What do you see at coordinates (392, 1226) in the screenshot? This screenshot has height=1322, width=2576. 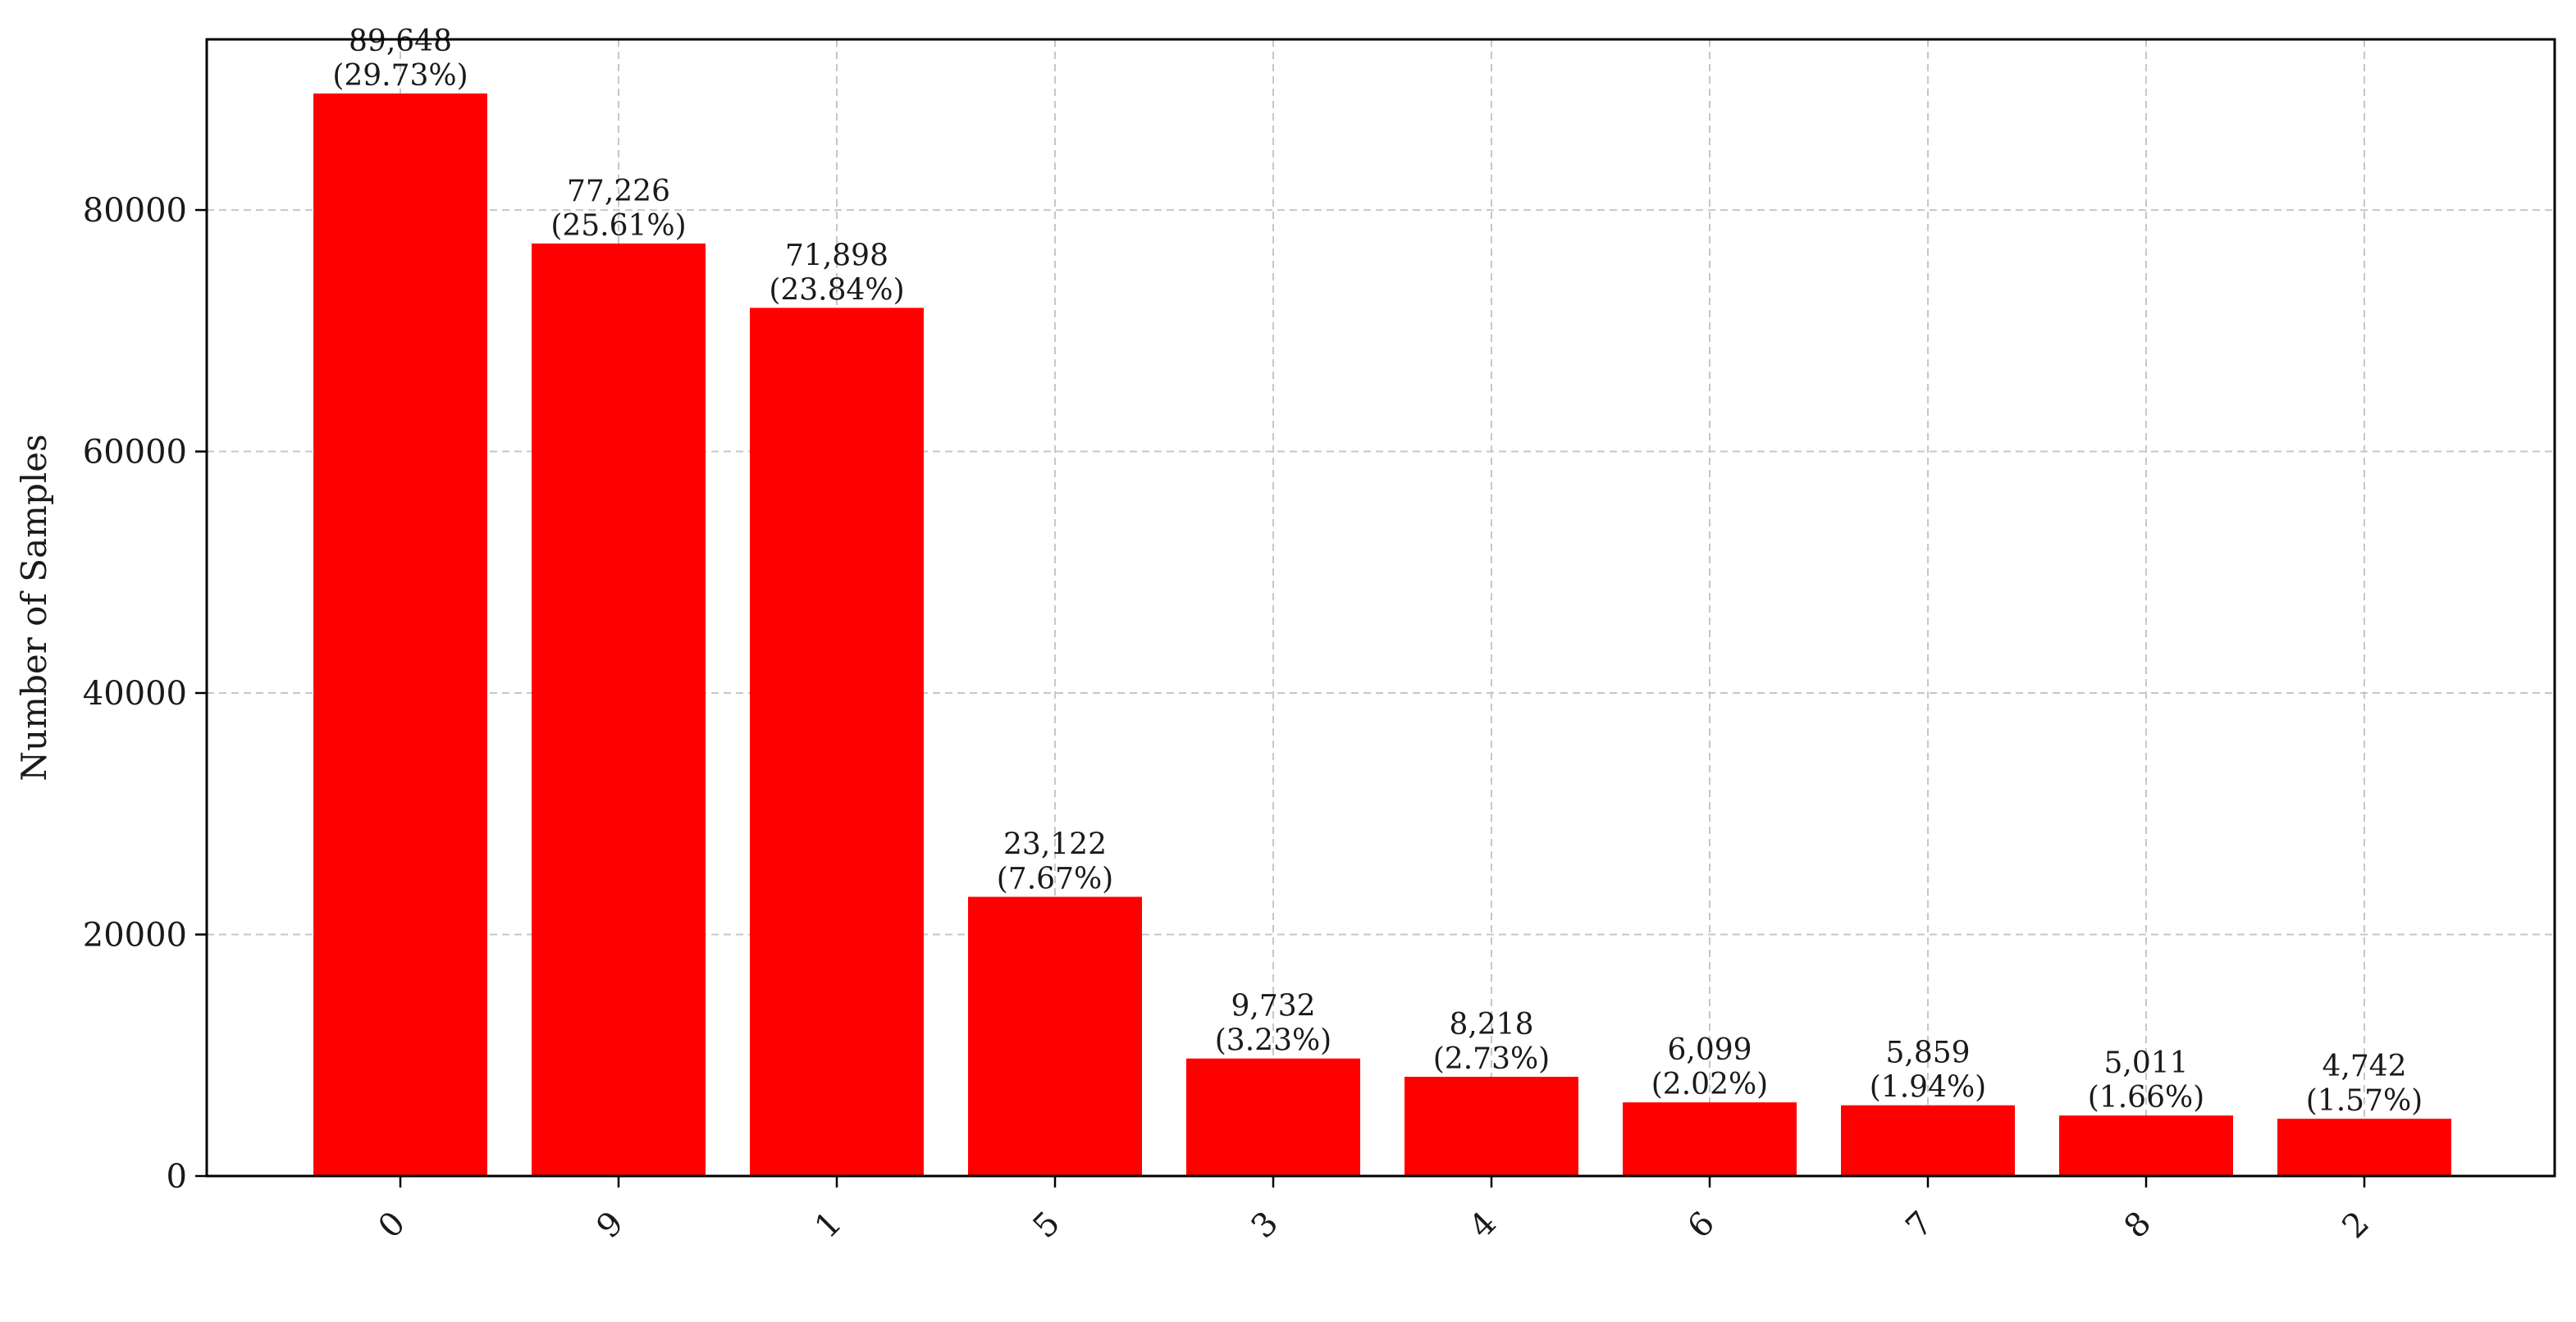 I see `x-tick-label: 0` at bounding box center [392, 1226].